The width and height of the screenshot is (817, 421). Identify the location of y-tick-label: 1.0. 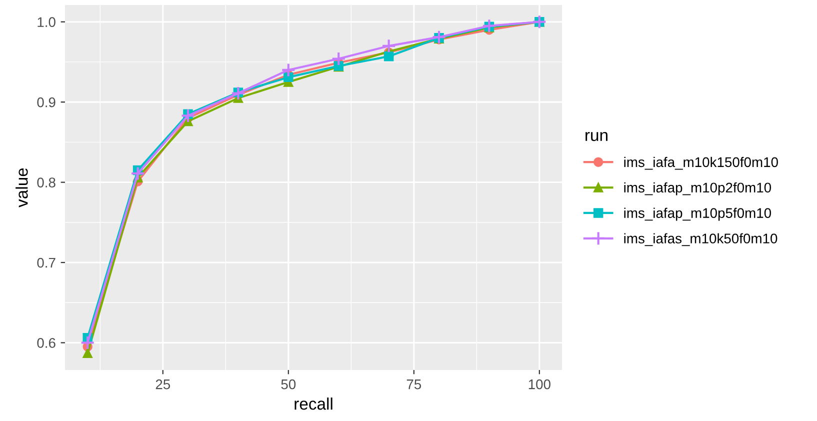
(47, 22).